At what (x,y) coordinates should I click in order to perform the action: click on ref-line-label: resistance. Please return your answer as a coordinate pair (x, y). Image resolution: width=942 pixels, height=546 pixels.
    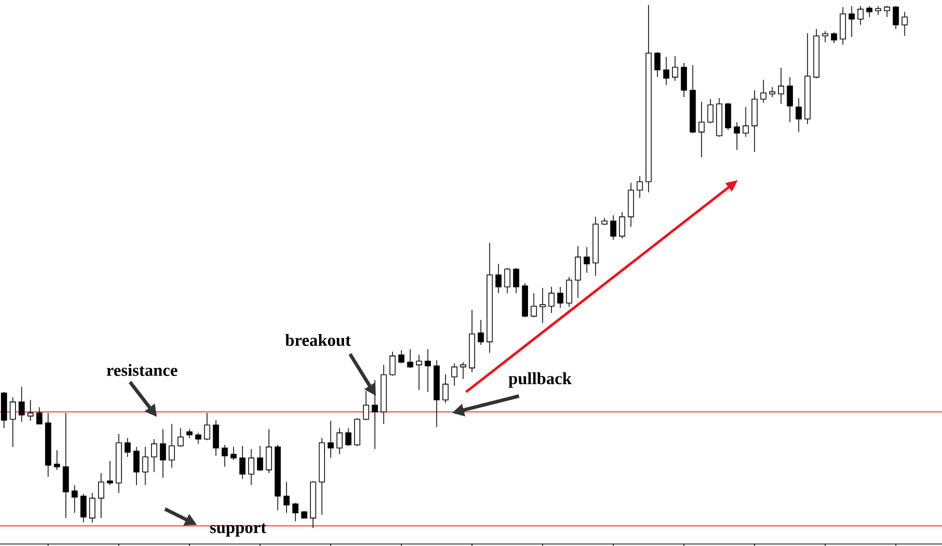
    Looking at the image, I should click on (142, 370).